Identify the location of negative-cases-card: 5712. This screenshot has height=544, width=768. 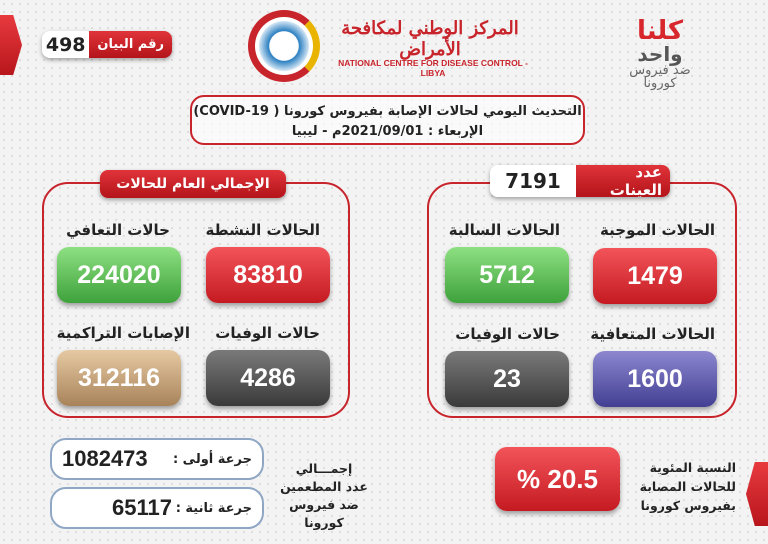
(507, 275).